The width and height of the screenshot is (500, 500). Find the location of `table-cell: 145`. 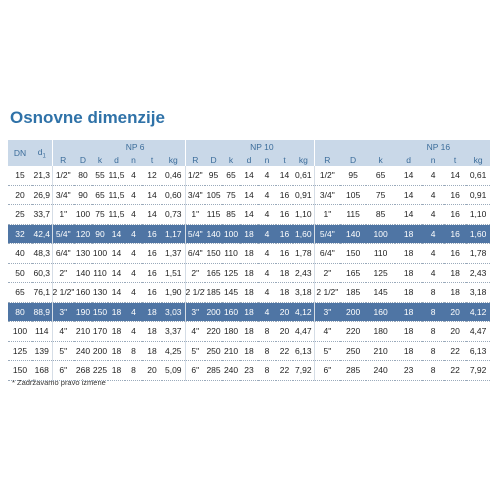

table-cell: 145 is located at coordinates (231, 292).